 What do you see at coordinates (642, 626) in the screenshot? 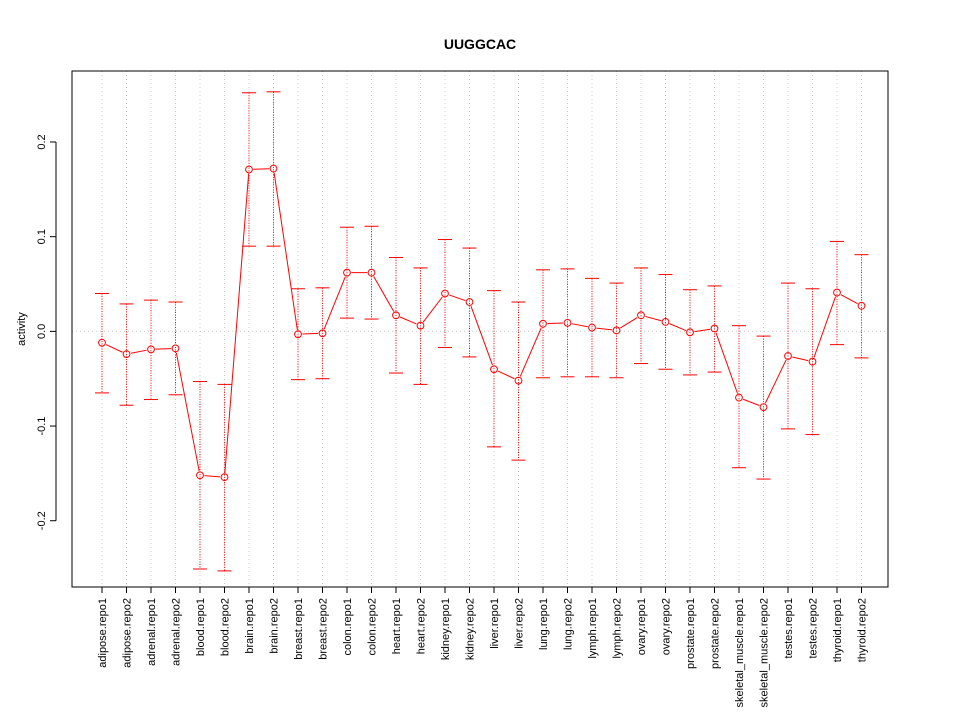
I see `x-tick-label: ovary.repo1` at bounding box center [642, 626].